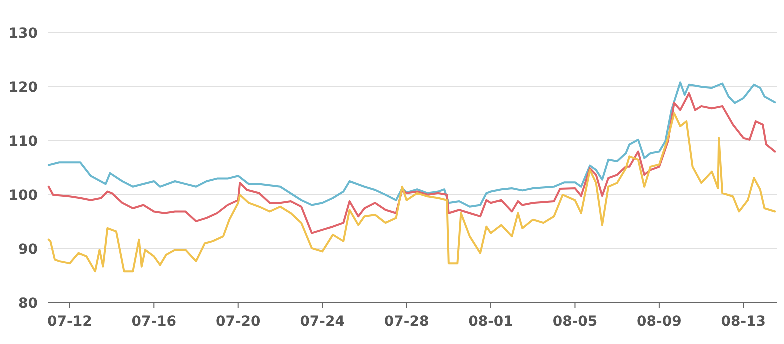 The width and height of the screenshot is (784, 344). I want to click on x-tick-label: 07-20, so click(239, 322).